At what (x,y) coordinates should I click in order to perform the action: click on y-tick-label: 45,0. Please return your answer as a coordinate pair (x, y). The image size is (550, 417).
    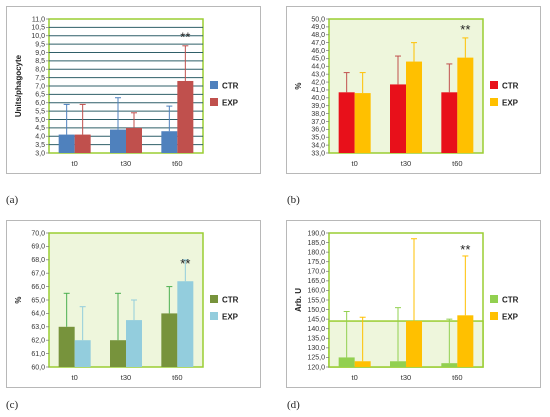
    Looking at the image, I should click on (318, 59).